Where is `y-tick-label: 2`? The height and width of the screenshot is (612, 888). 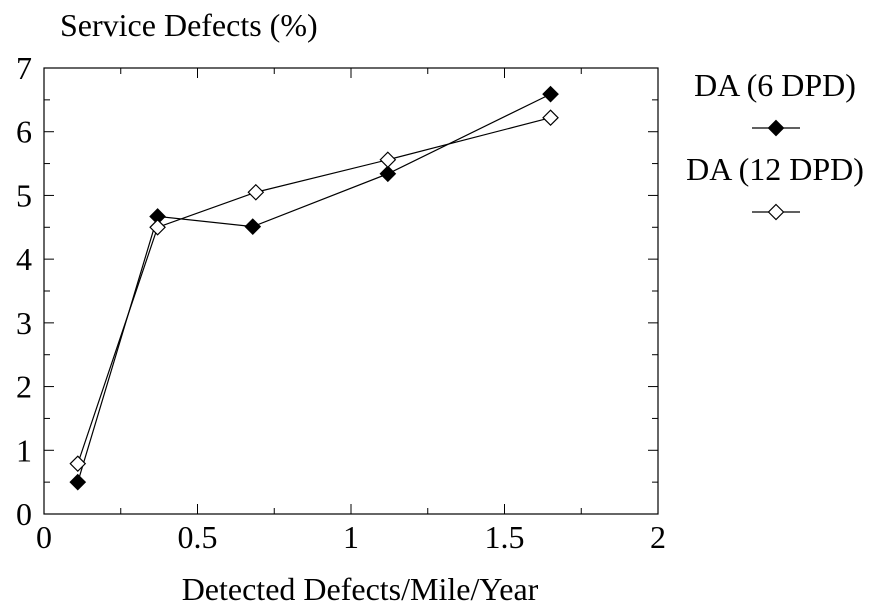
y-tick-label: 2 is located at coordinates (24, 387).